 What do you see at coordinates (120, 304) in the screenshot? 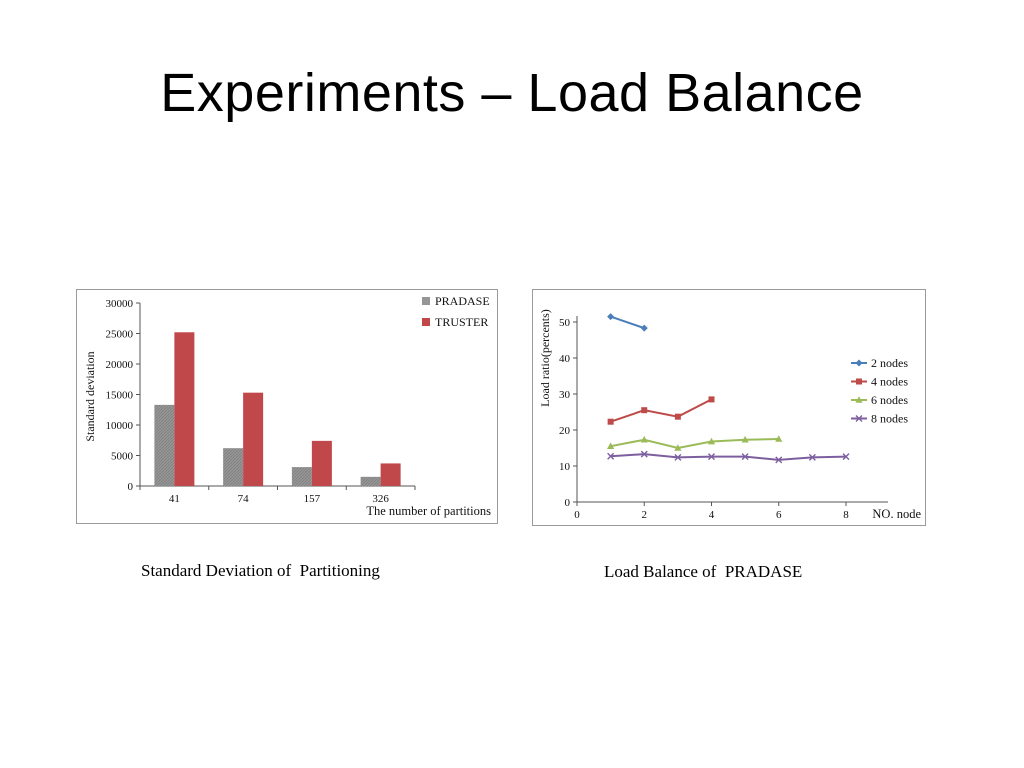
I see `y-tick-label: 30000` at bounding box center [120, 304].